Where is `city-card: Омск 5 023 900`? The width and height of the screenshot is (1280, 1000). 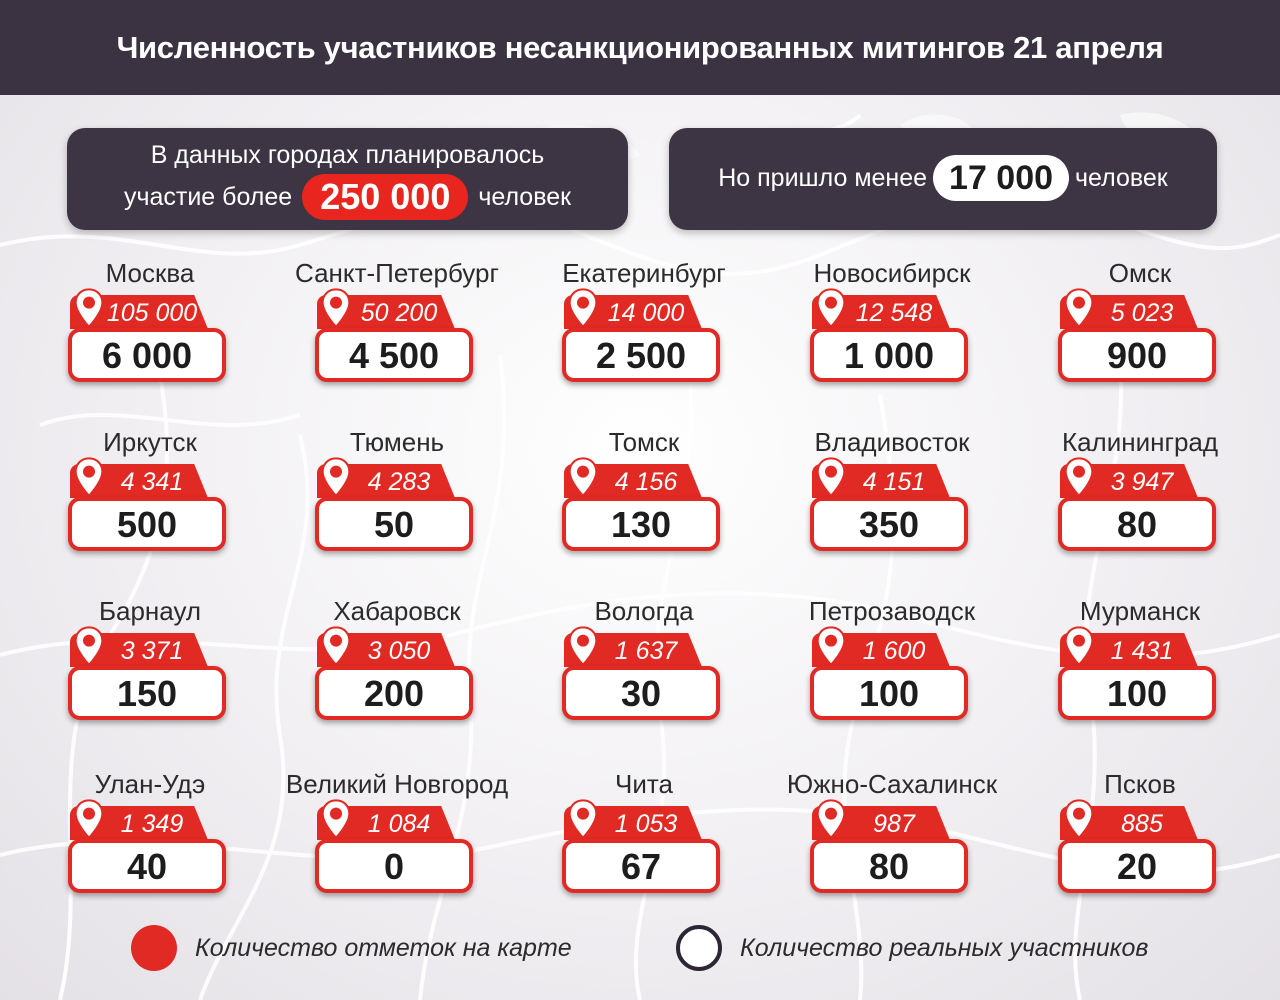 city-card: Омск 5 023 900 is located at coordinates (1135, 328).